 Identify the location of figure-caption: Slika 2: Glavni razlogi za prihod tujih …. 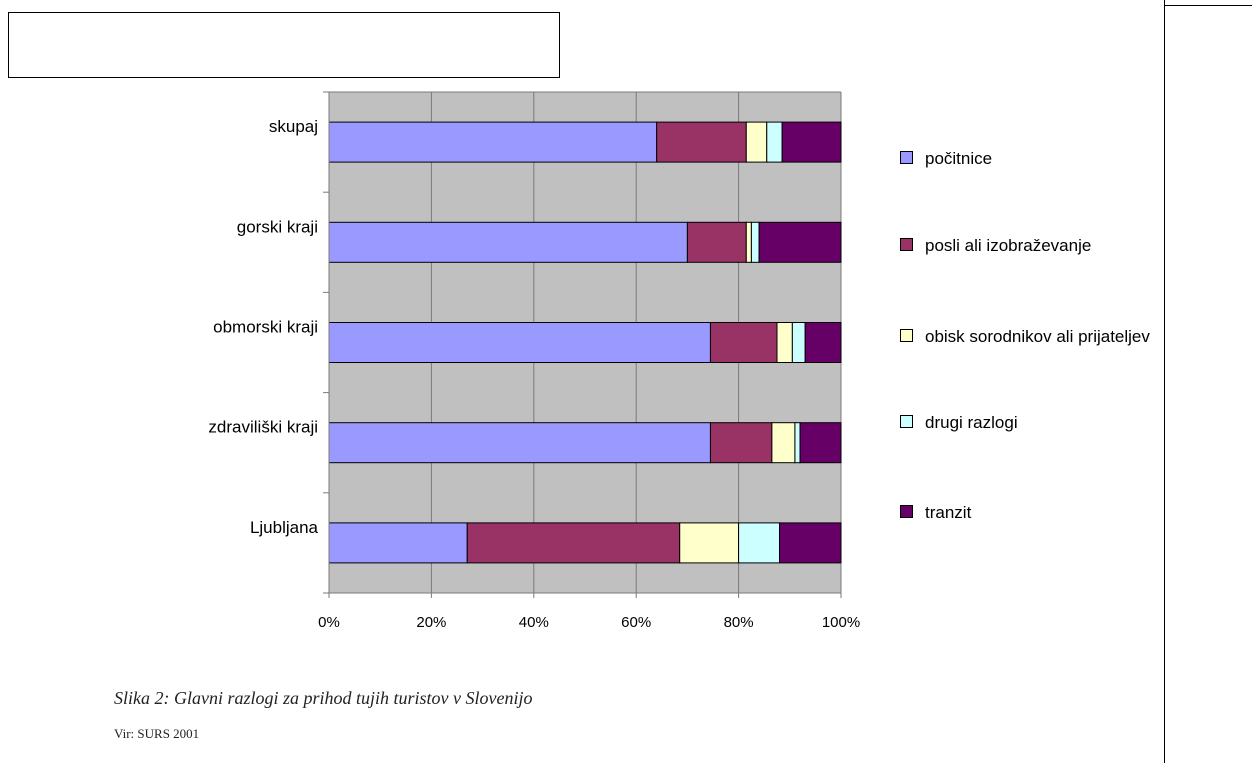
(323, 698).